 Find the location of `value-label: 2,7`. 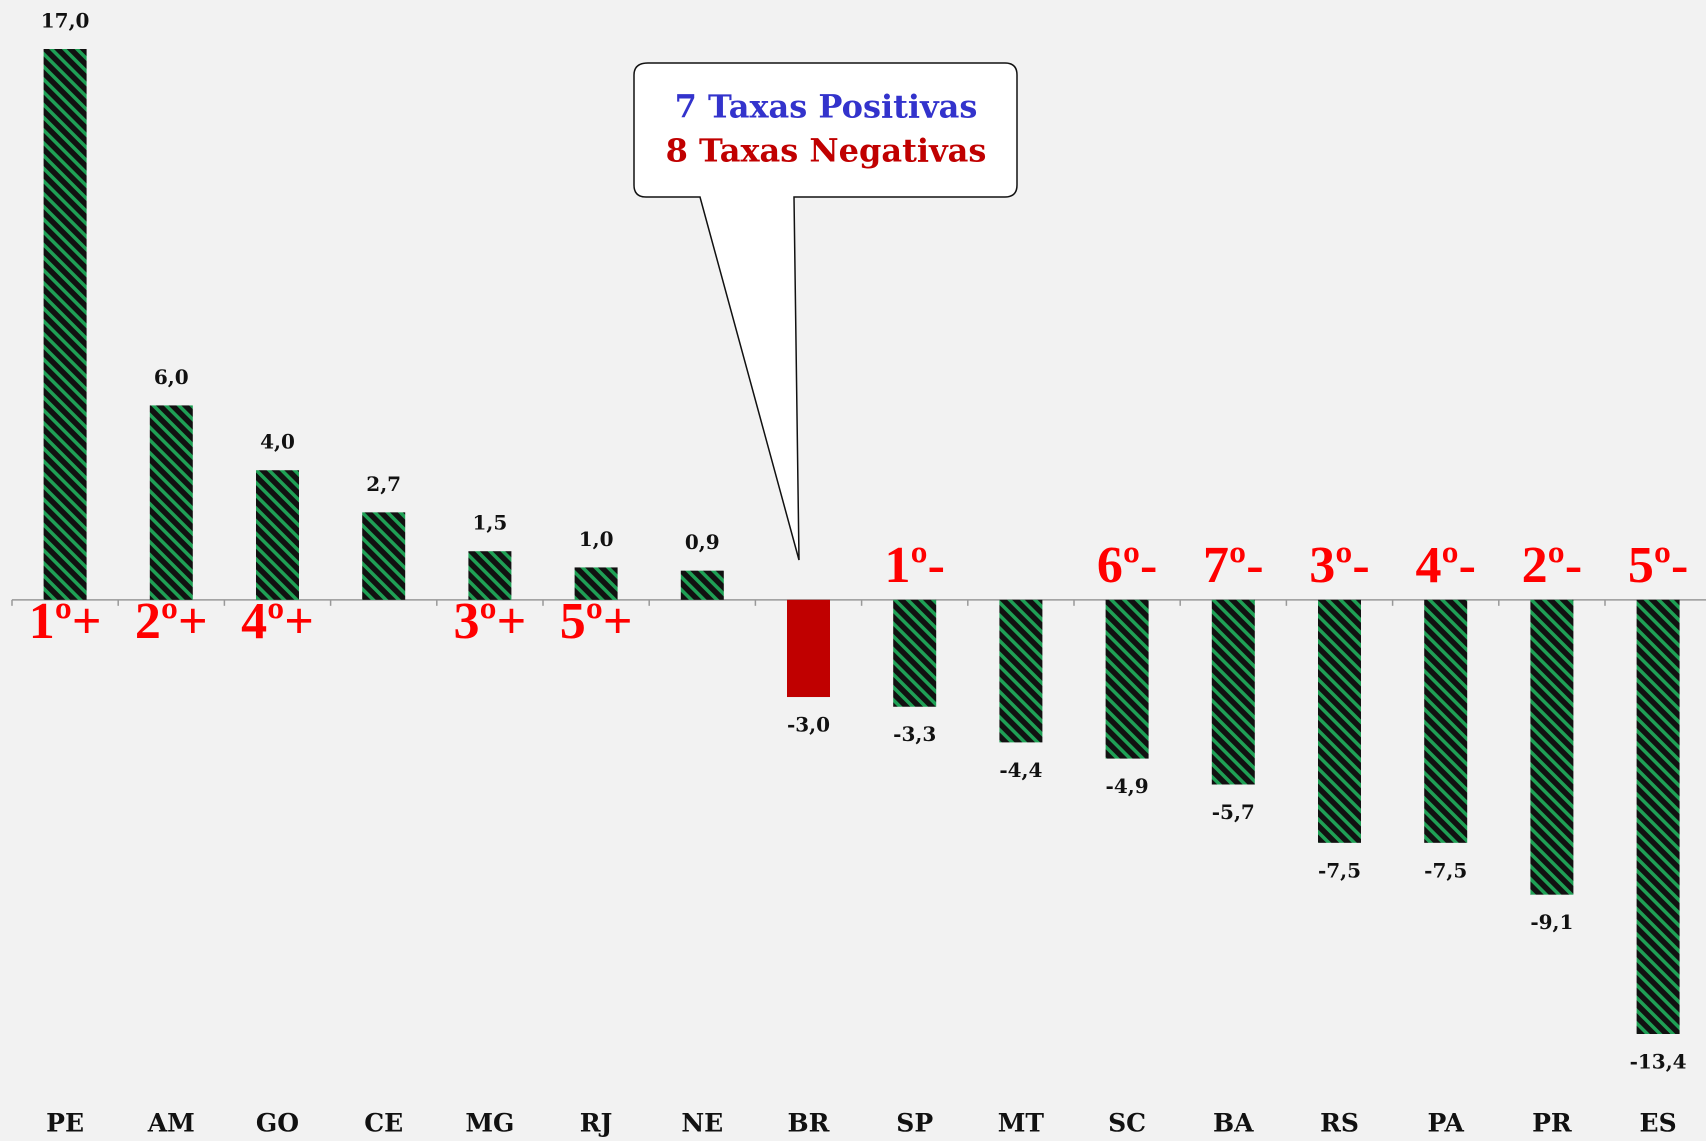

value-label: 2,7 is located at coordinates (383, 484).